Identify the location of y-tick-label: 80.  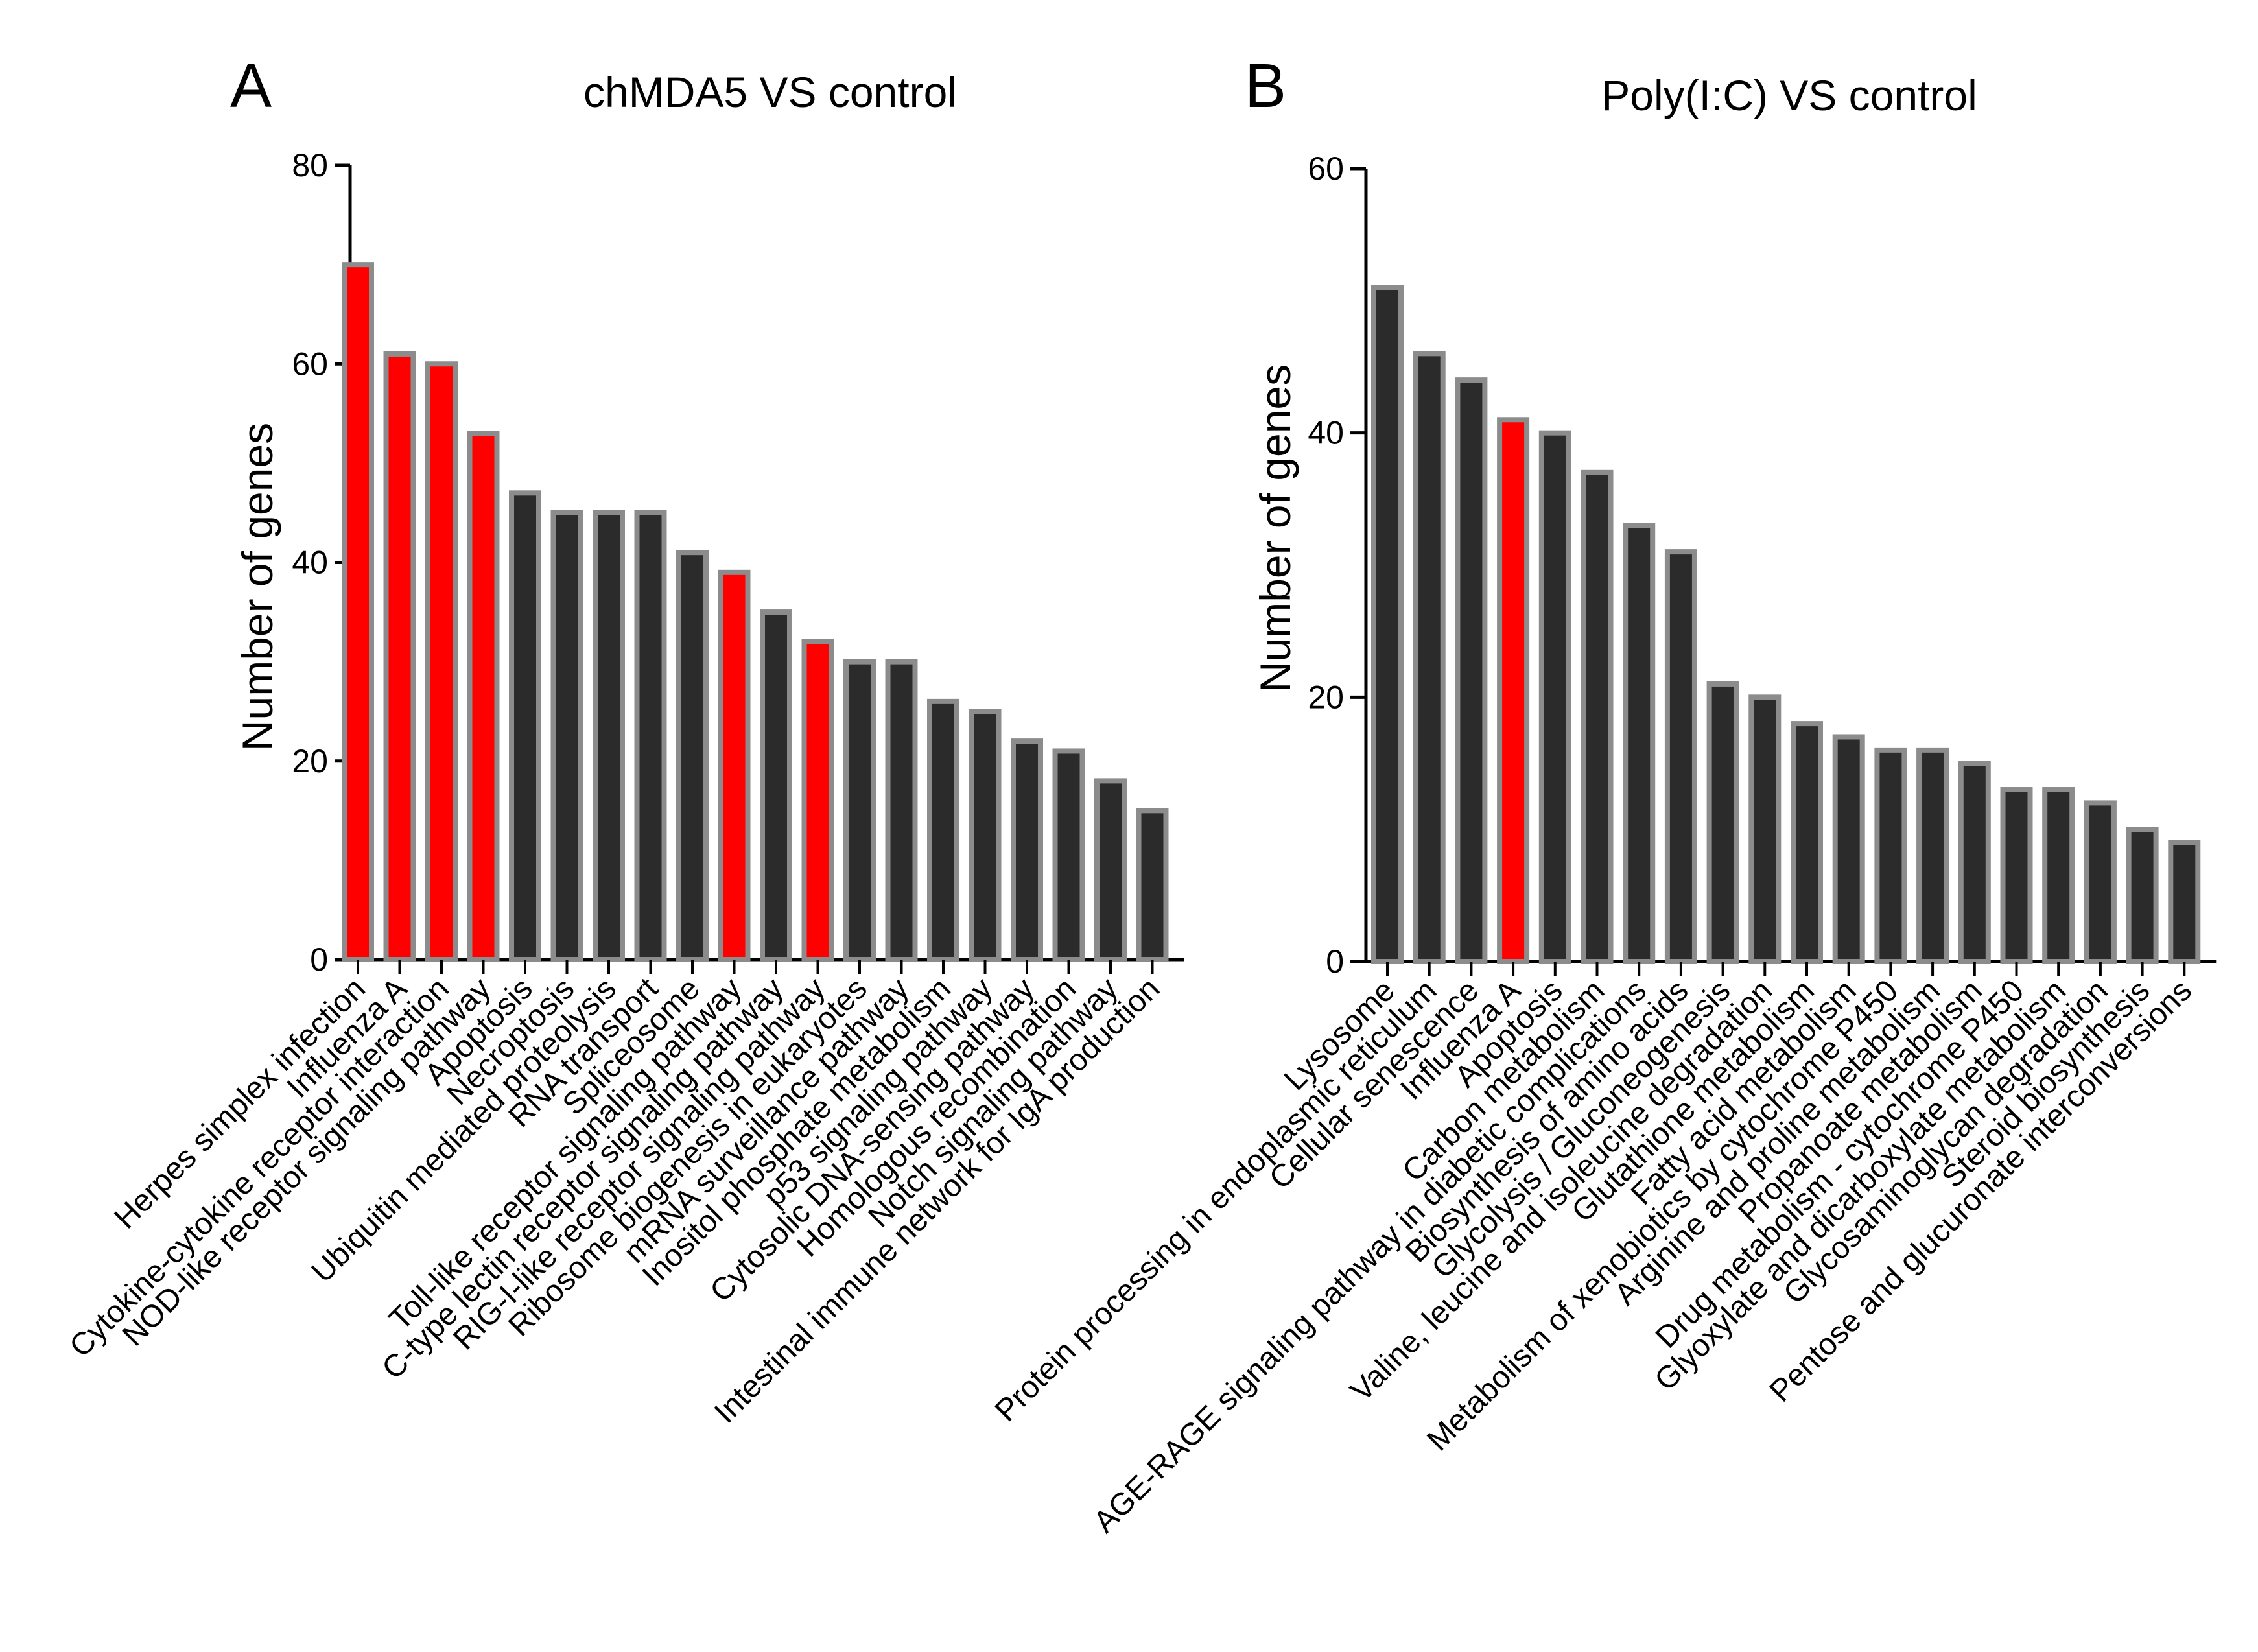
(310, 165).